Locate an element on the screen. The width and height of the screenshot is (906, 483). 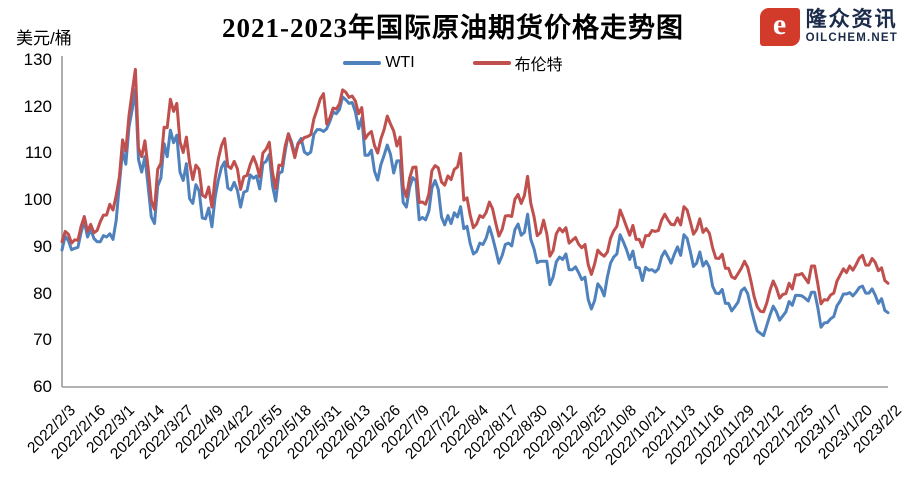
y-tick-label: 80 is located at coordinates (42, 293).